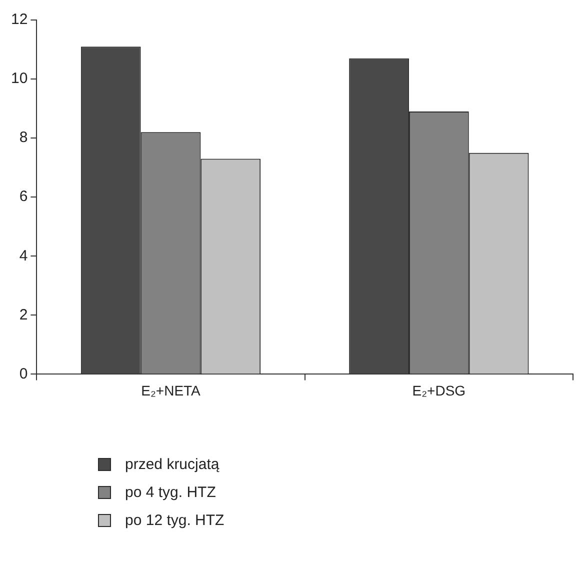 The image size is (583, 563). What do you see at coordinates (23, 137) in the screenshot?
I see `y-tick-label: 8` at bounding box center [23, 137].